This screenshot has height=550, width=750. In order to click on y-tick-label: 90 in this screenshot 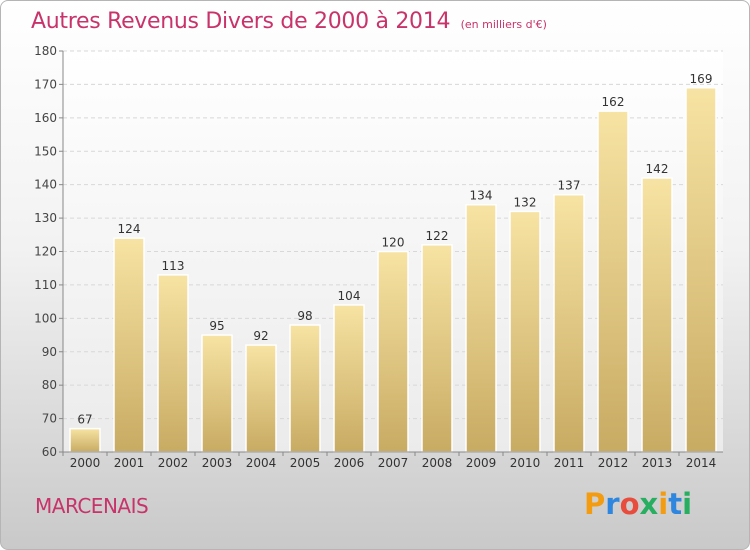, I will do `click(49, 352)`.